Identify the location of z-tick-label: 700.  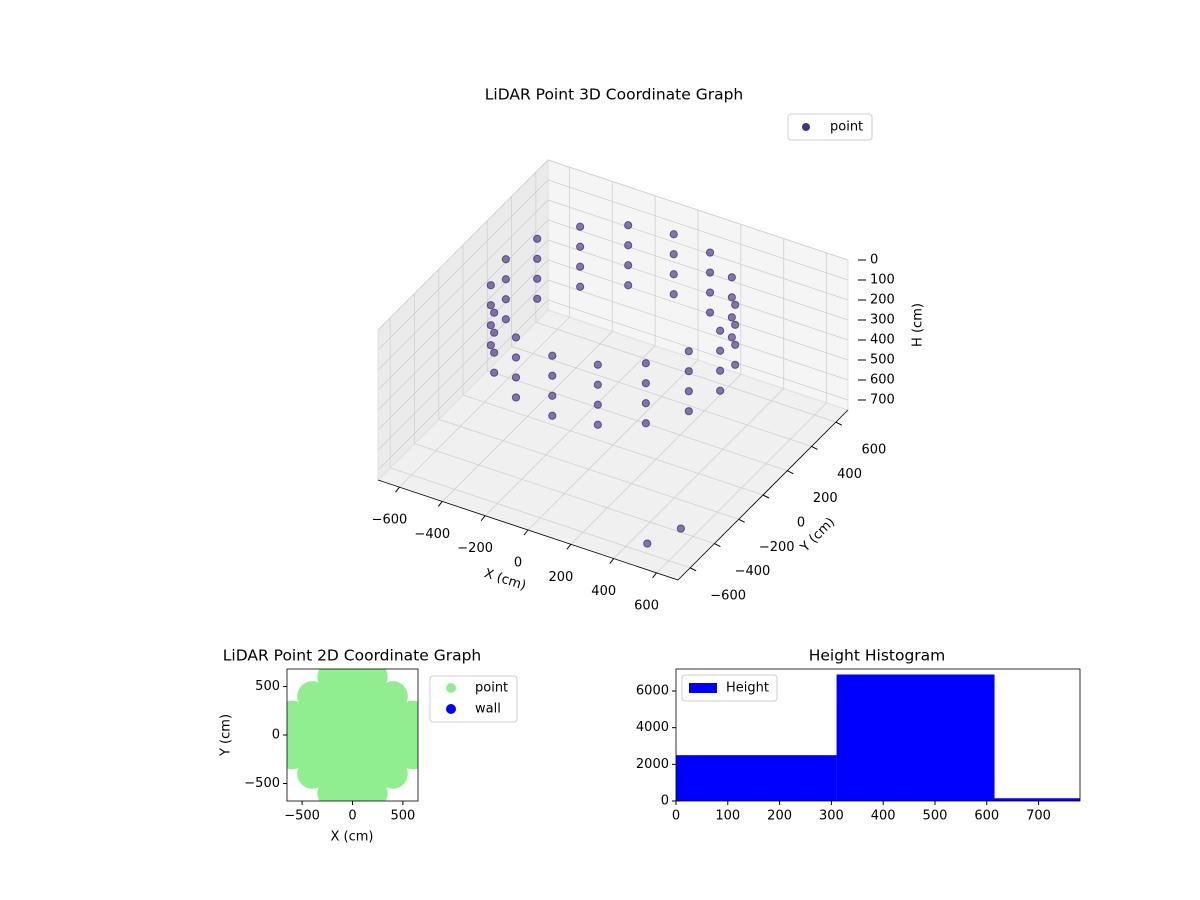
(882, 400).